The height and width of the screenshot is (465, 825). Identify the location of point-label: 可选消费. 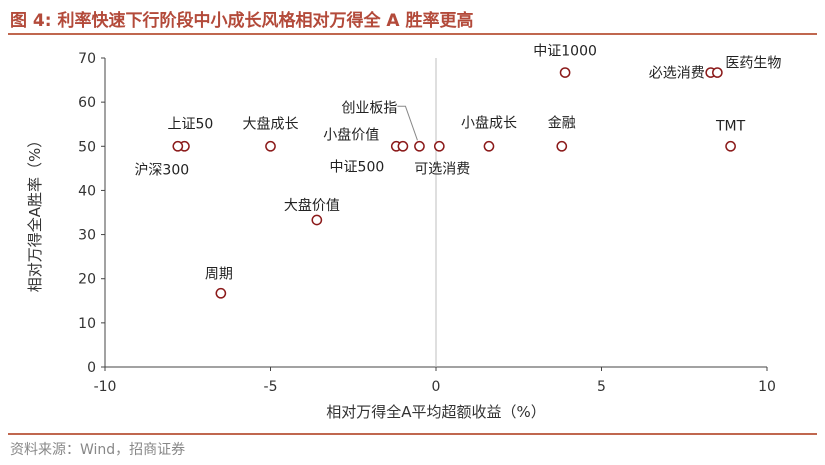
(442, 169).